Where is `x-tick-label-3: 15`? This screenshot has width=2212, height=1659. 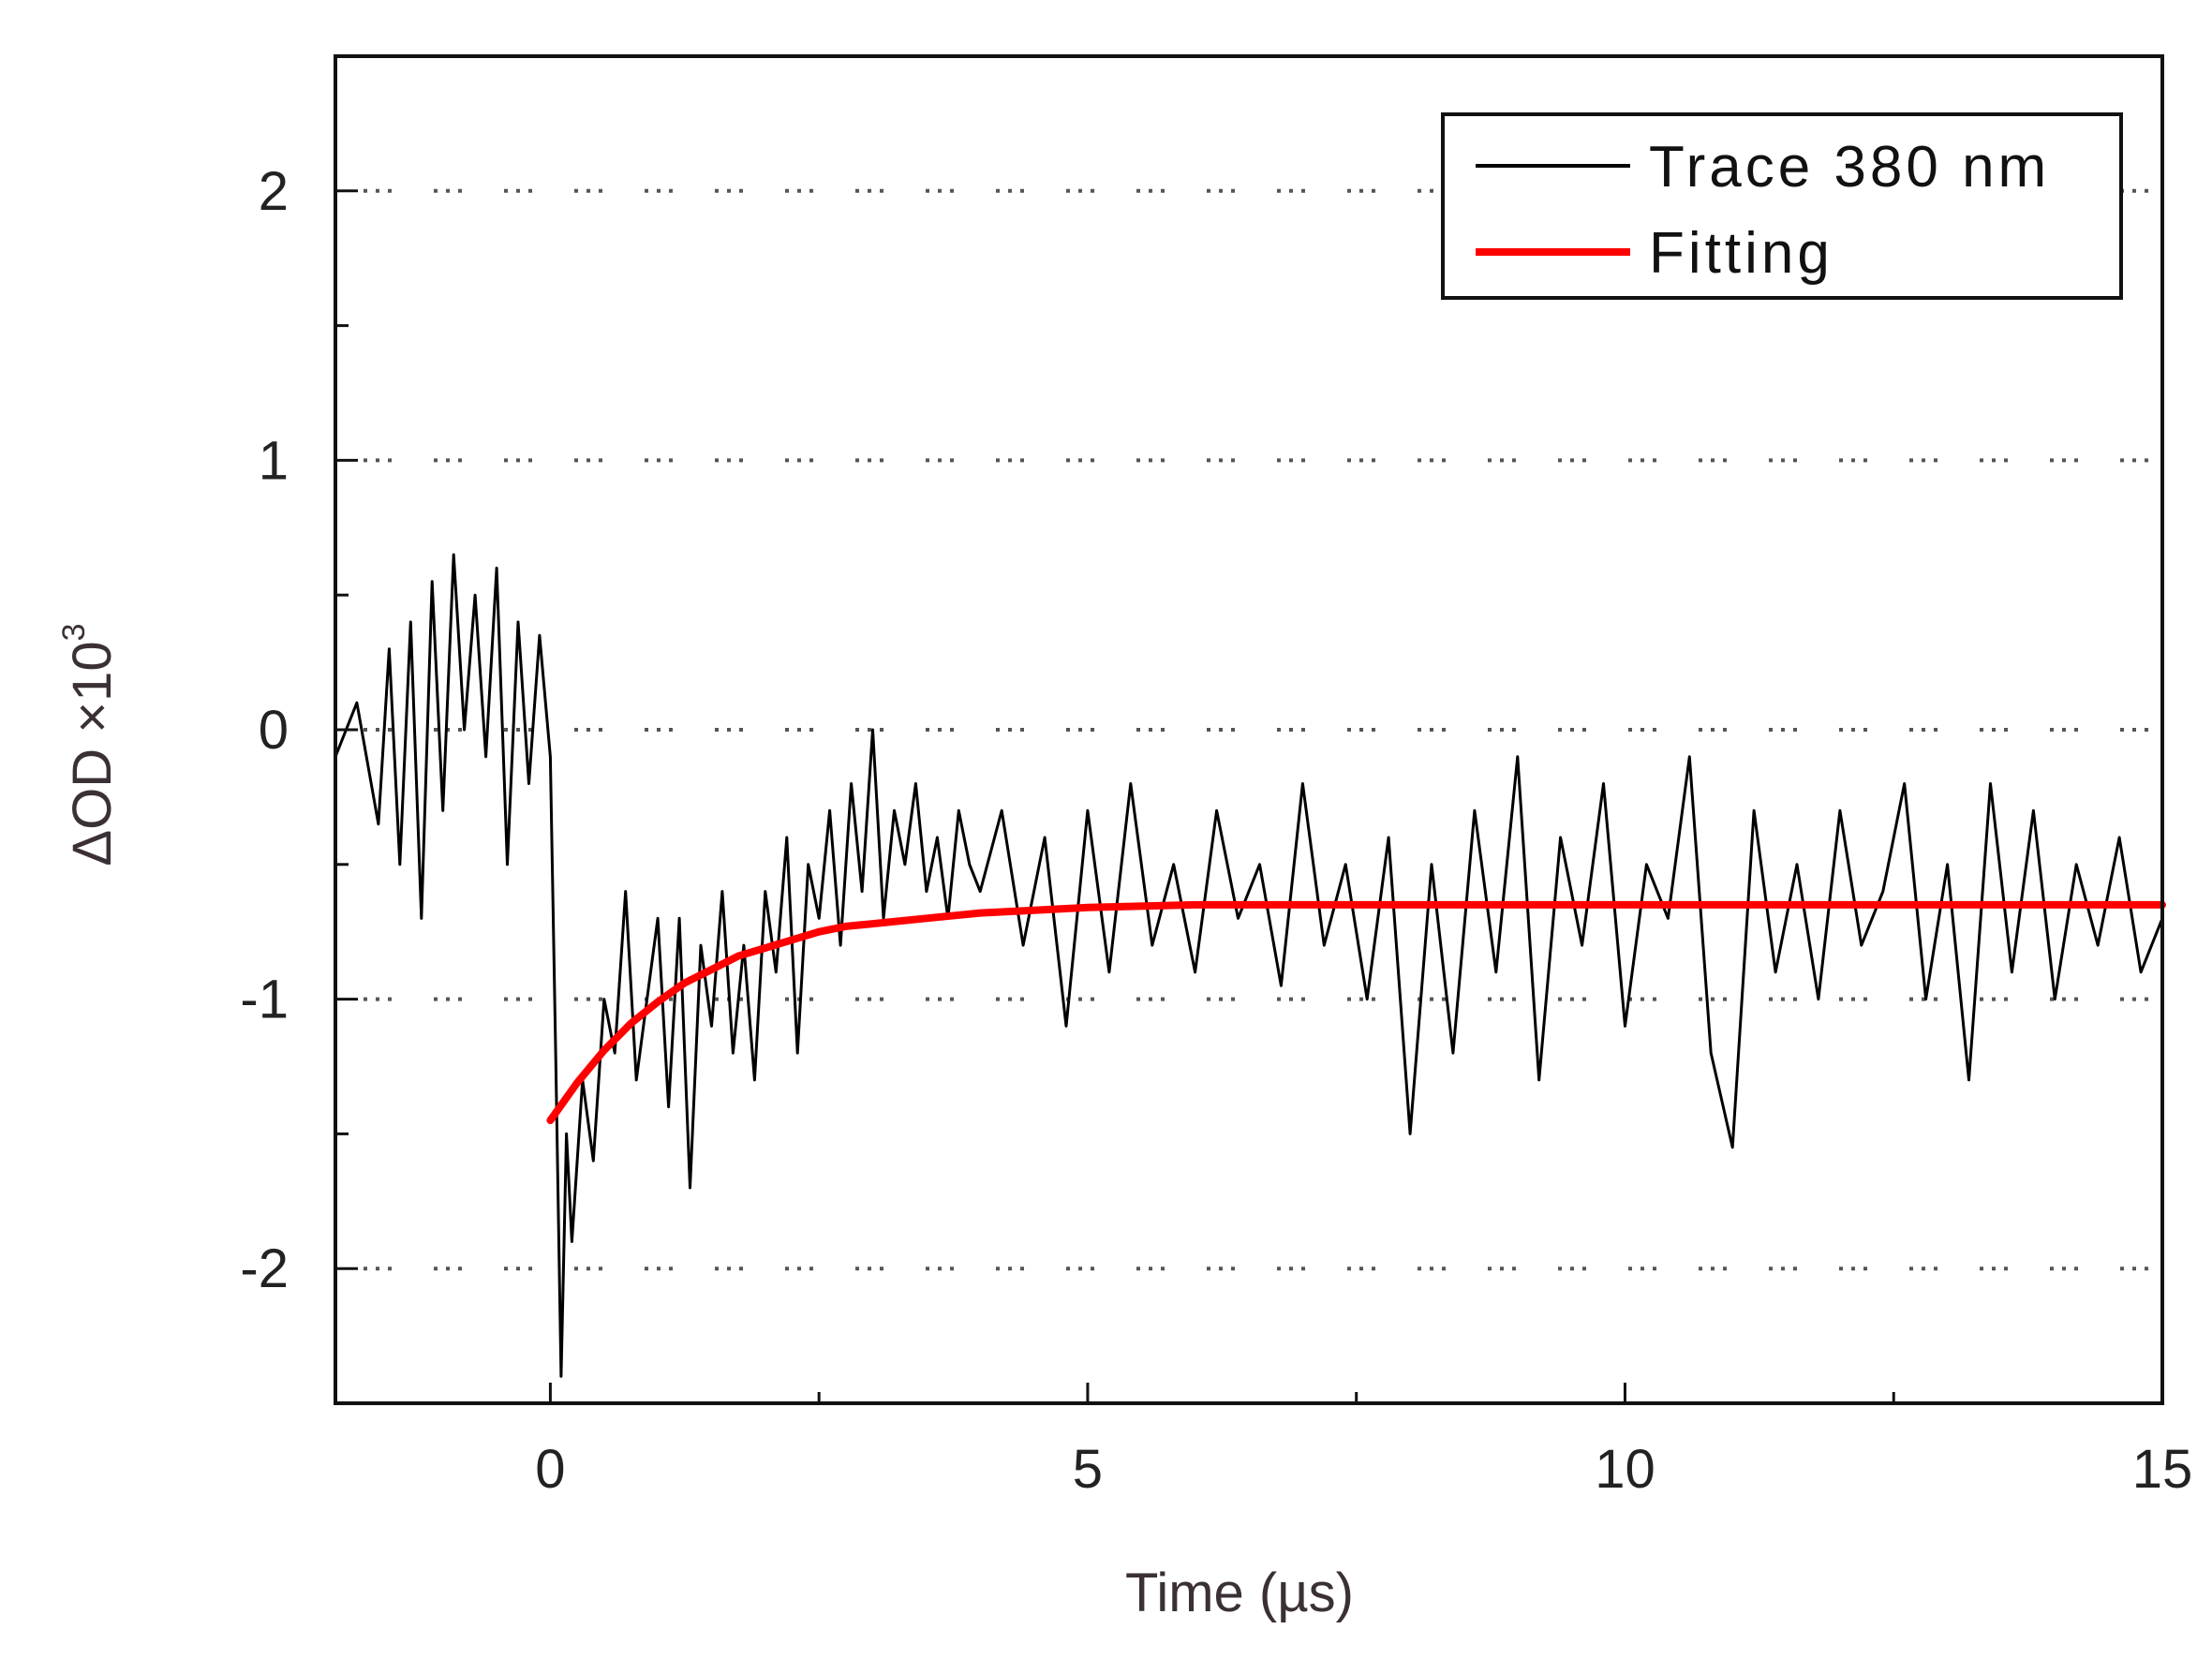 x-tick-label-3: 15 is located at coordinates (2162, 1470).